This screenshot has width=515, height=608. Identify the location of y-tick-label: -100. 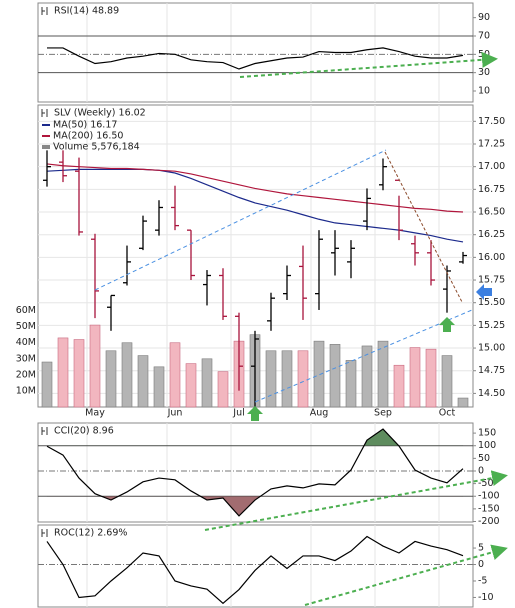
(489, 496).